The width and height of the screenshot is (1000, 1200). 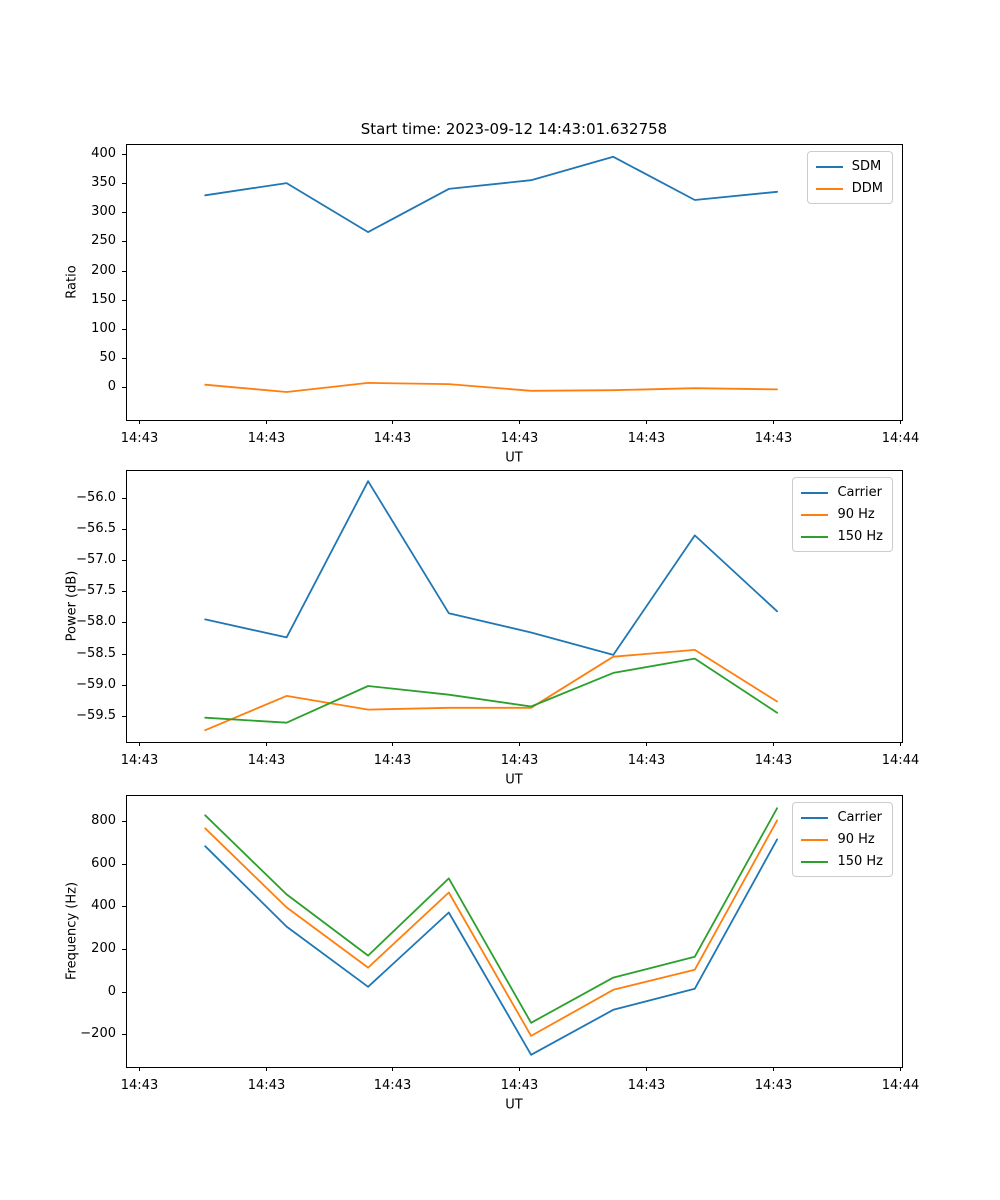 I want to click on y-tick-label: −59.5, so click(x=96, y=715).